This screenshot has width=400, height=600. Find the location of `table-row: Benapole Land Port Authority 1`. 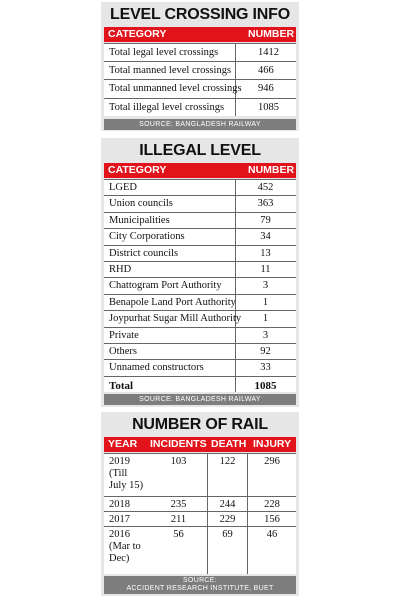

table-row: Benapole Land Port Authority 1 is located at coordinates (200, 301).